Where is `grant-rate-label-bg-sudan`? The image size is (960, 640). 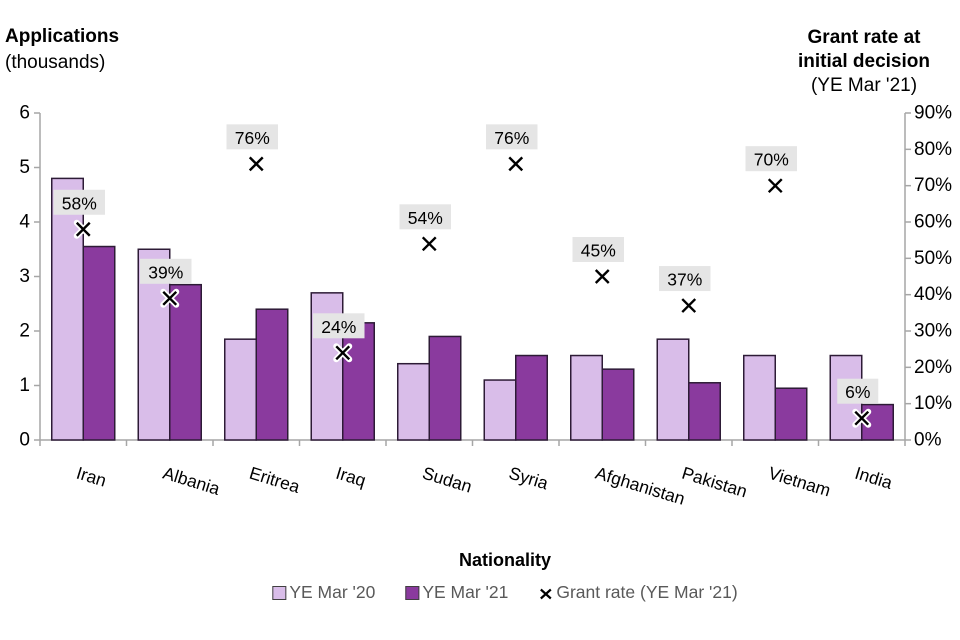 grant-rate-label-bg-sudan is located at coordinates (425, 217).